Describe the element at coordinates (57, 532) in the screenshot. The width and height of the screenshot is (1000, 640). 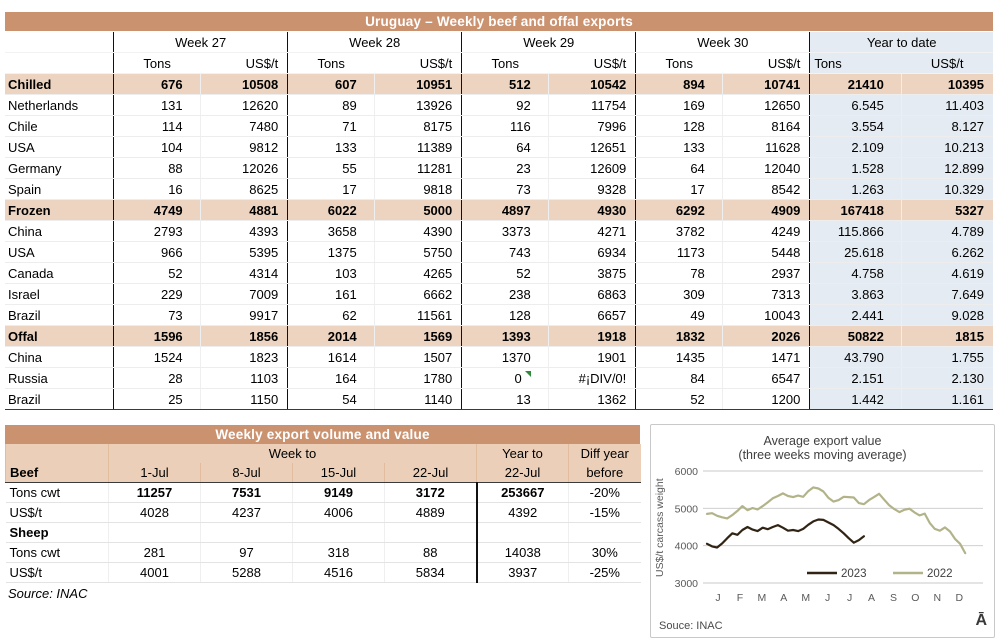
I see `row-label: Sheep` at that location.